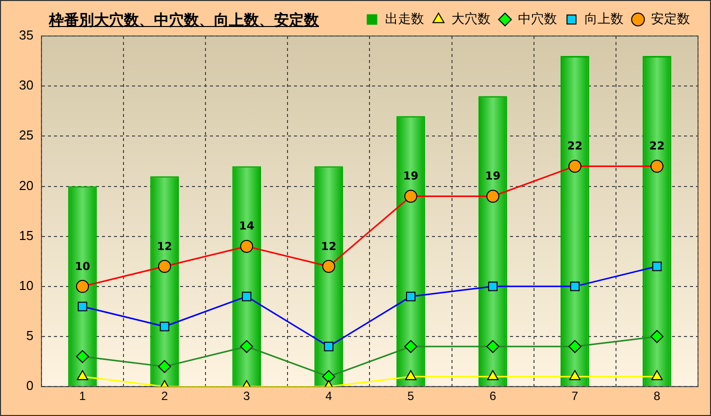 This screenshot has width=711, height=416. Describe the element at coordinates (537, 19) in the screenshot. I see `legend-label: 中穴数` at that location.